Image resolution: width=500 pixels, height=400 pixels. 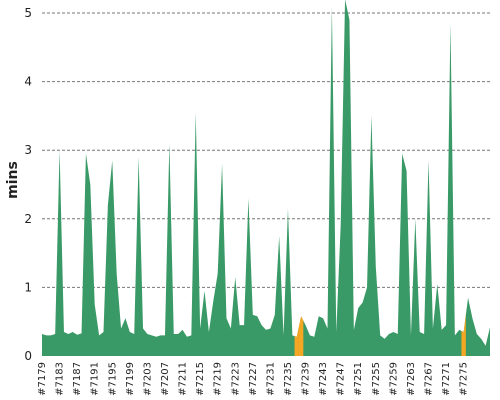 I want to click on y-tick-label: 4, so click(x=28, y=82).